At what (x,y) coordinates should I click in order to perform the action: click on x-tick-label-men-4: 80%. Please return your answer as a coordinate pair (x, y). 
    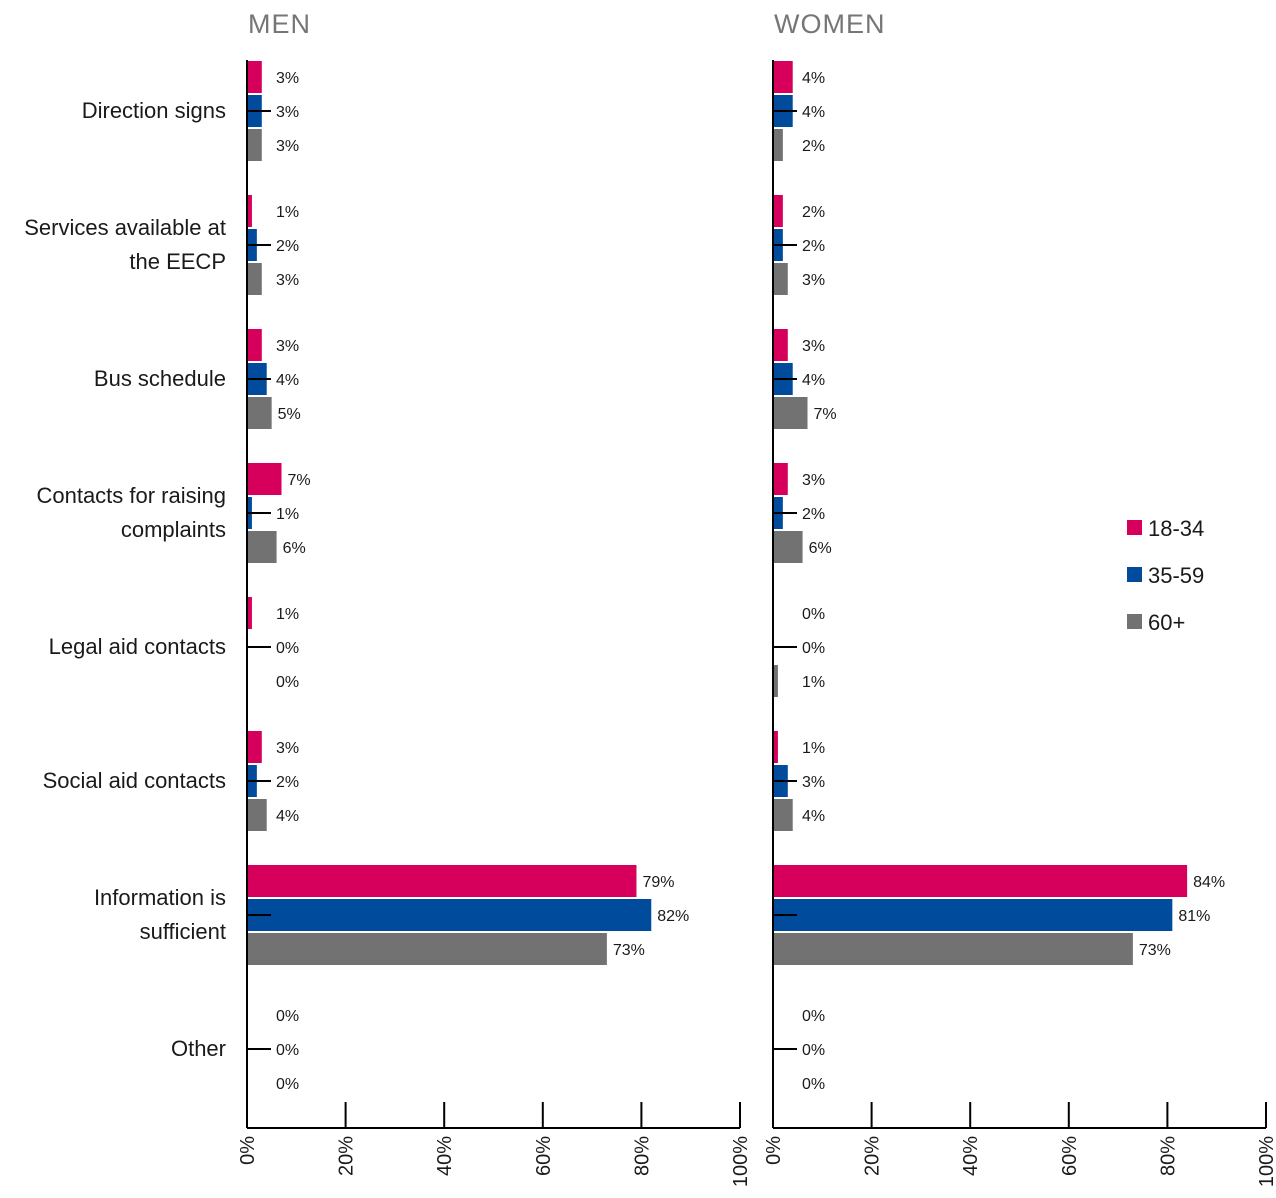
    Looking at the image, I should click on (642, 1156).